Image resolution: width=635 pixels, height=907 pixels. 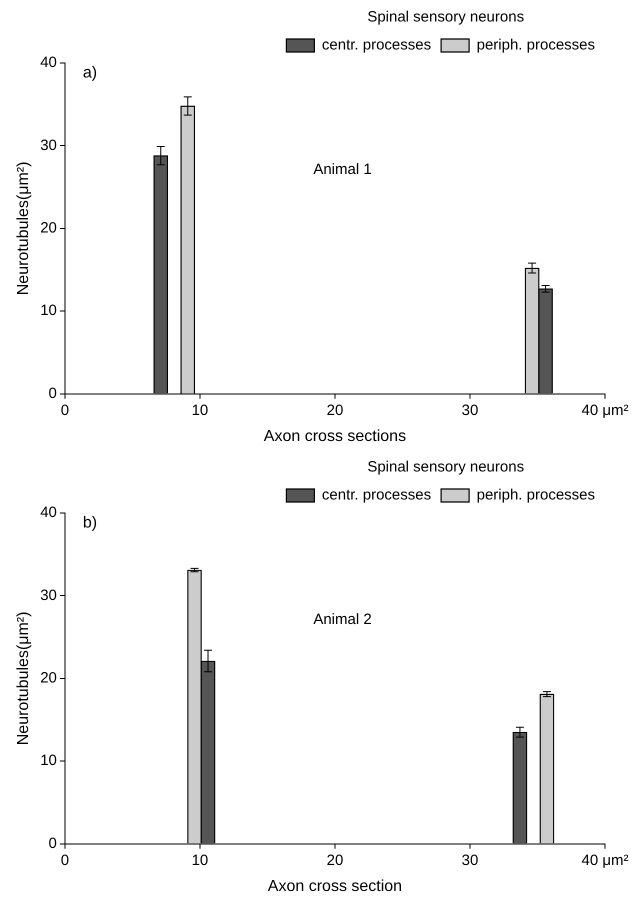 I want to click on annotation: b), so click(x=90, y=523).